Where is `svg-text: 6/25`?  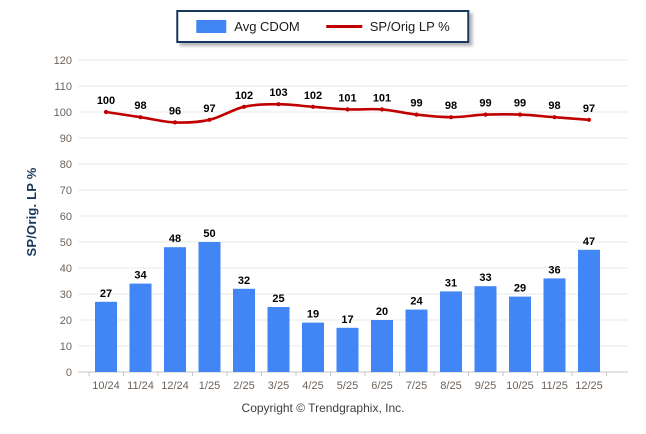
svg-text: 6/25 is located at coordinates (381, 386).